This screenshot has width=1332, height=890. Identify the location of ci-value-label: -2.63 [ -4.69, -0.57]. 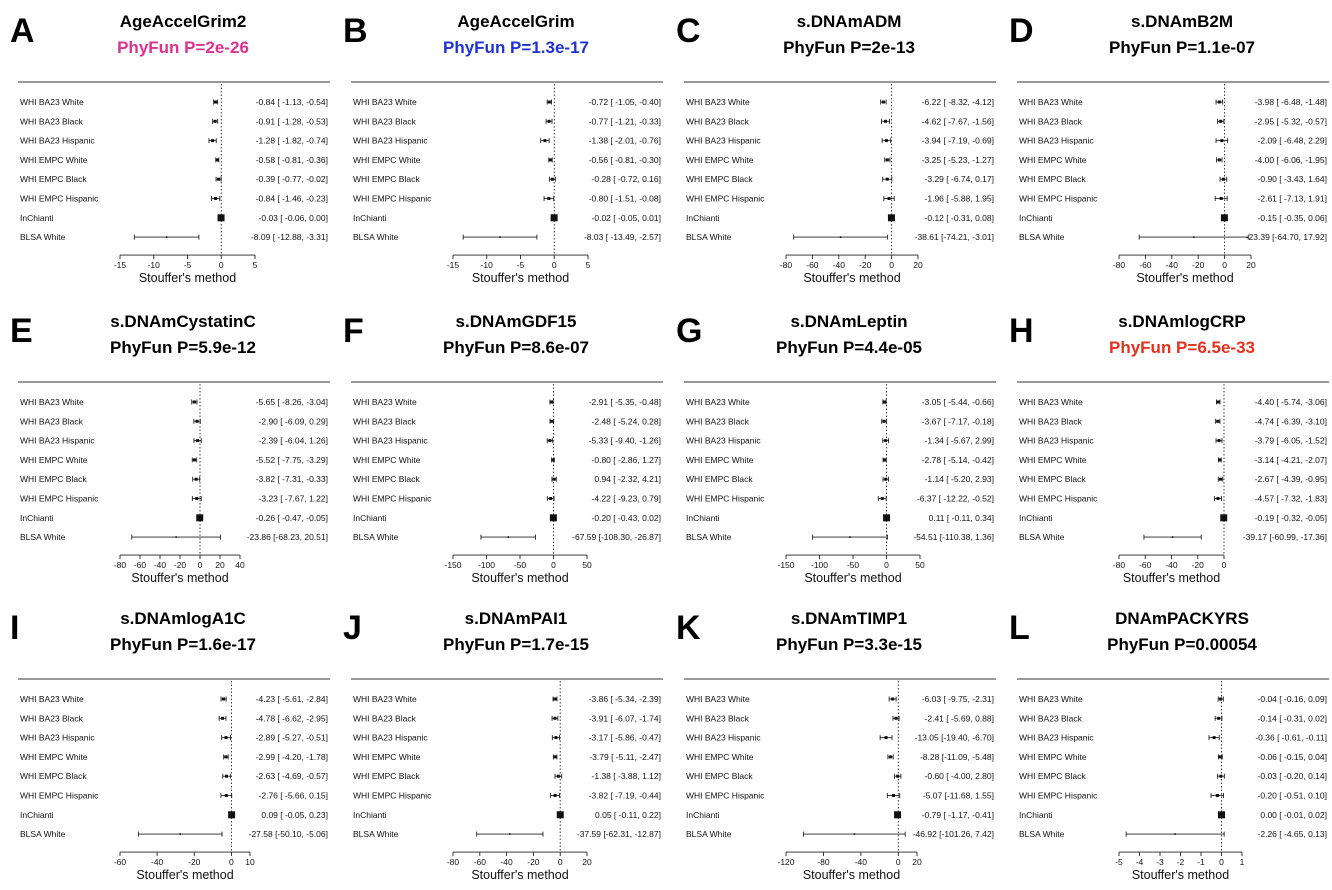
(292, 776).